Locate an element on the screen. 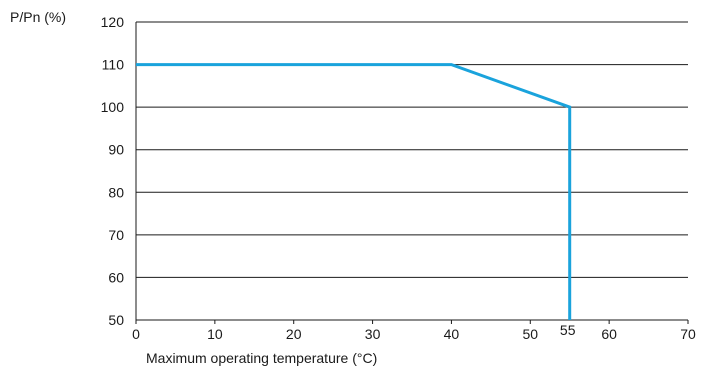 Image resolution: width=702 pixels, height=371 pixels. y-tick-label-110: 110 is located at coordinates (113, 65).